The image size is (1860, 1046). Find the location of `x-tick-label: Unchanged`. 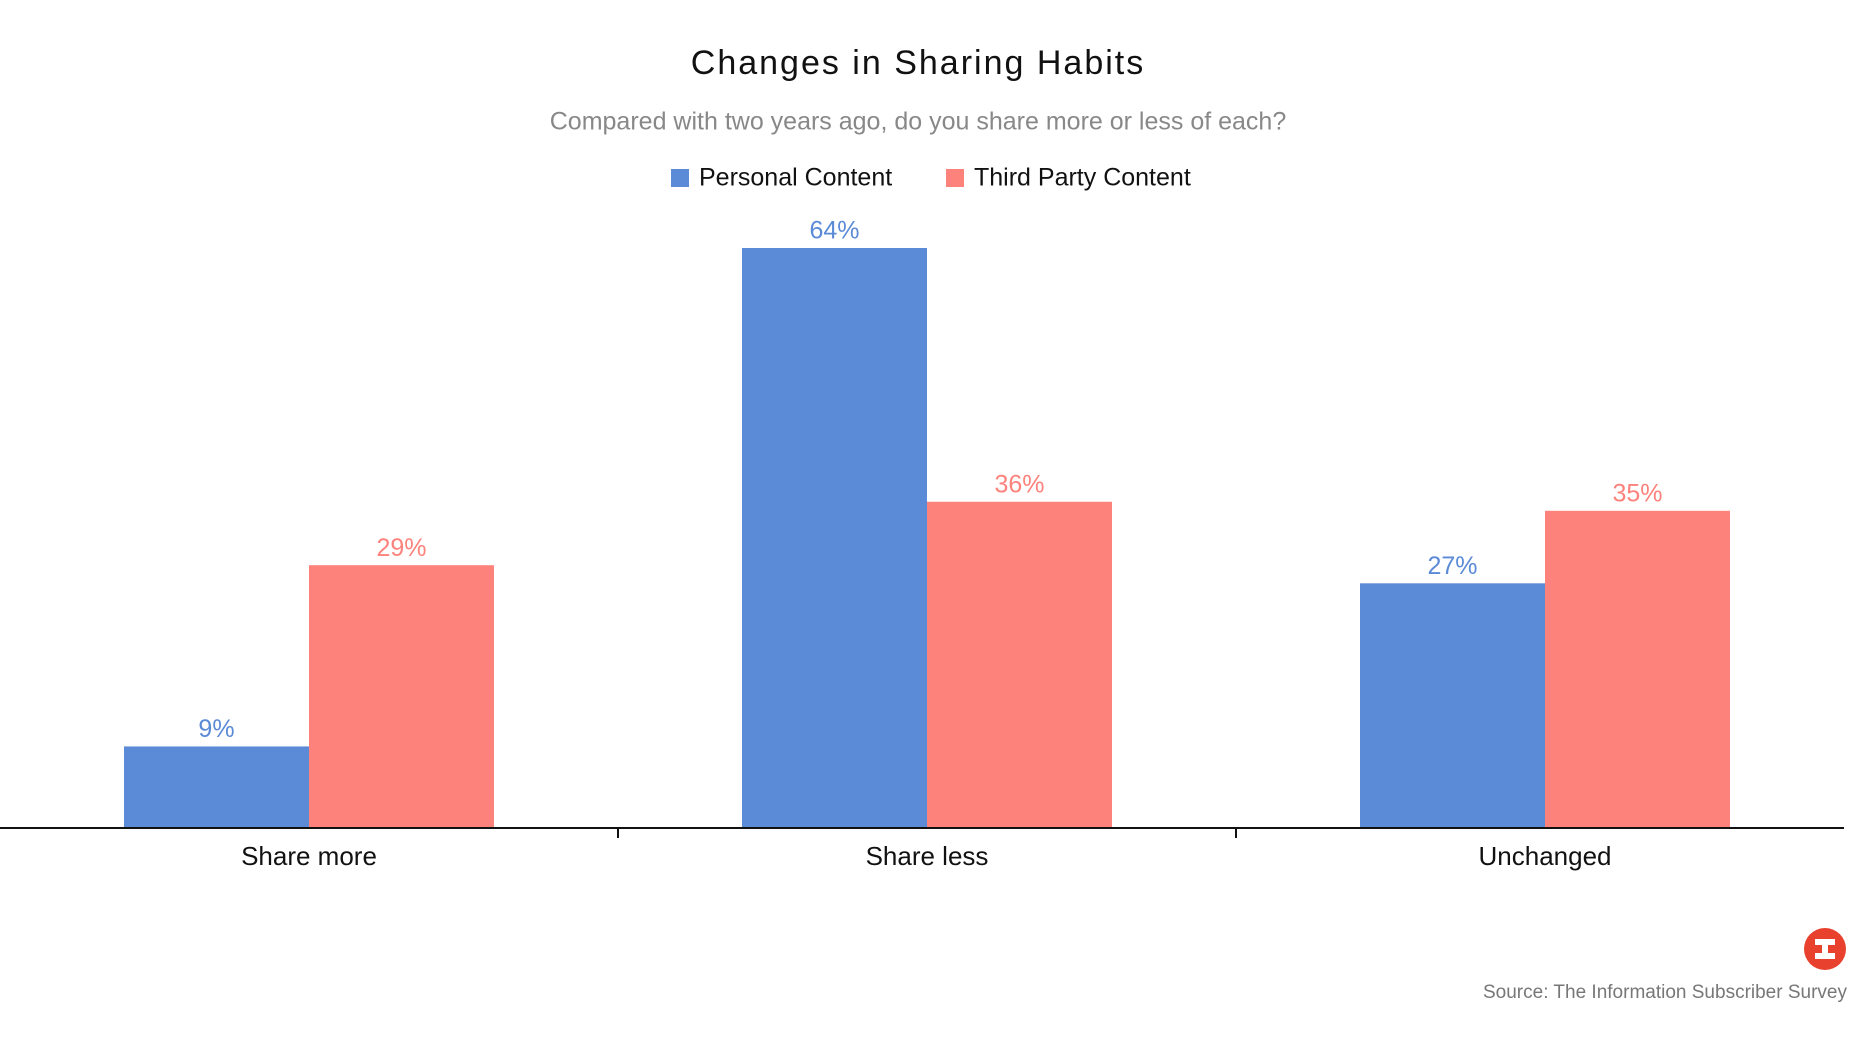

x-tick-label: Unchanged is located at coordinates (1545, 856).